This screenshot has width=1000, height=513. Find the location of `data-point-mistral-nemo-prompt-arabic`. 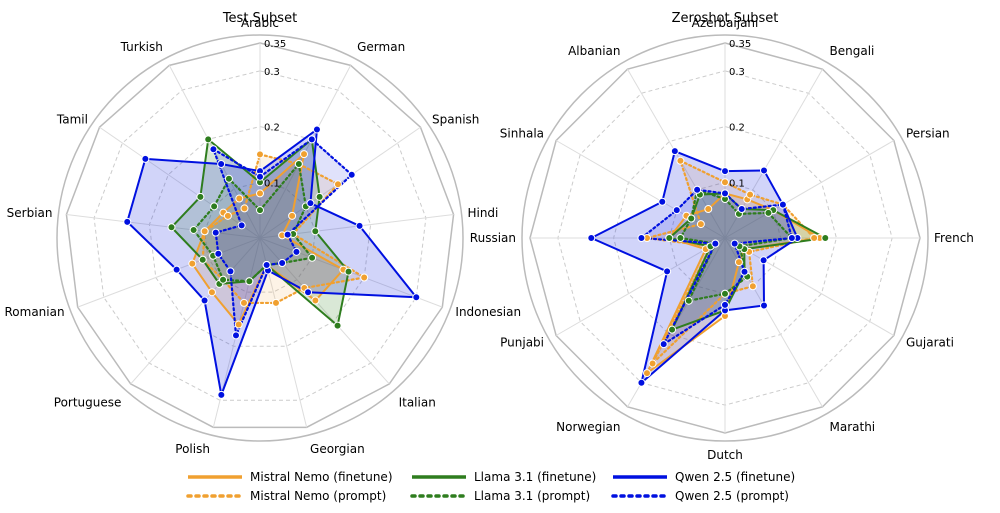

data-point-mistral-nemo-prompt-arabic is located at coordinates (260, 154).